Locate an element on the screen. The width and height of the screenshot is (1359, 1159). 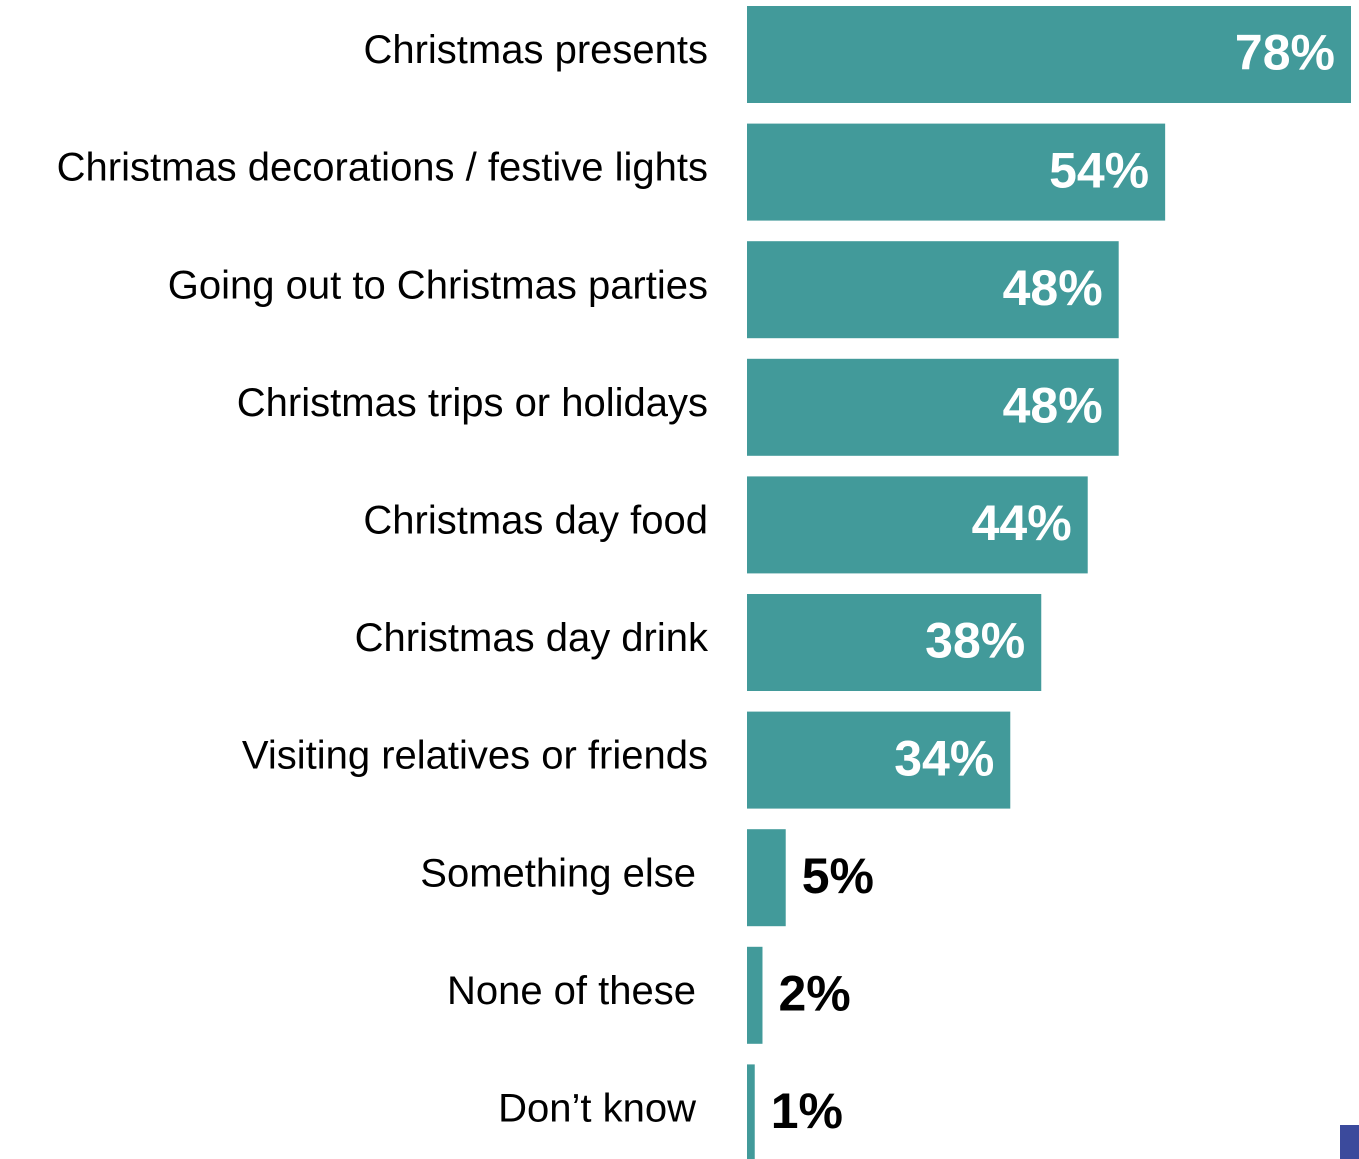
value-label: 54% is located at coordinates (1099, 170).